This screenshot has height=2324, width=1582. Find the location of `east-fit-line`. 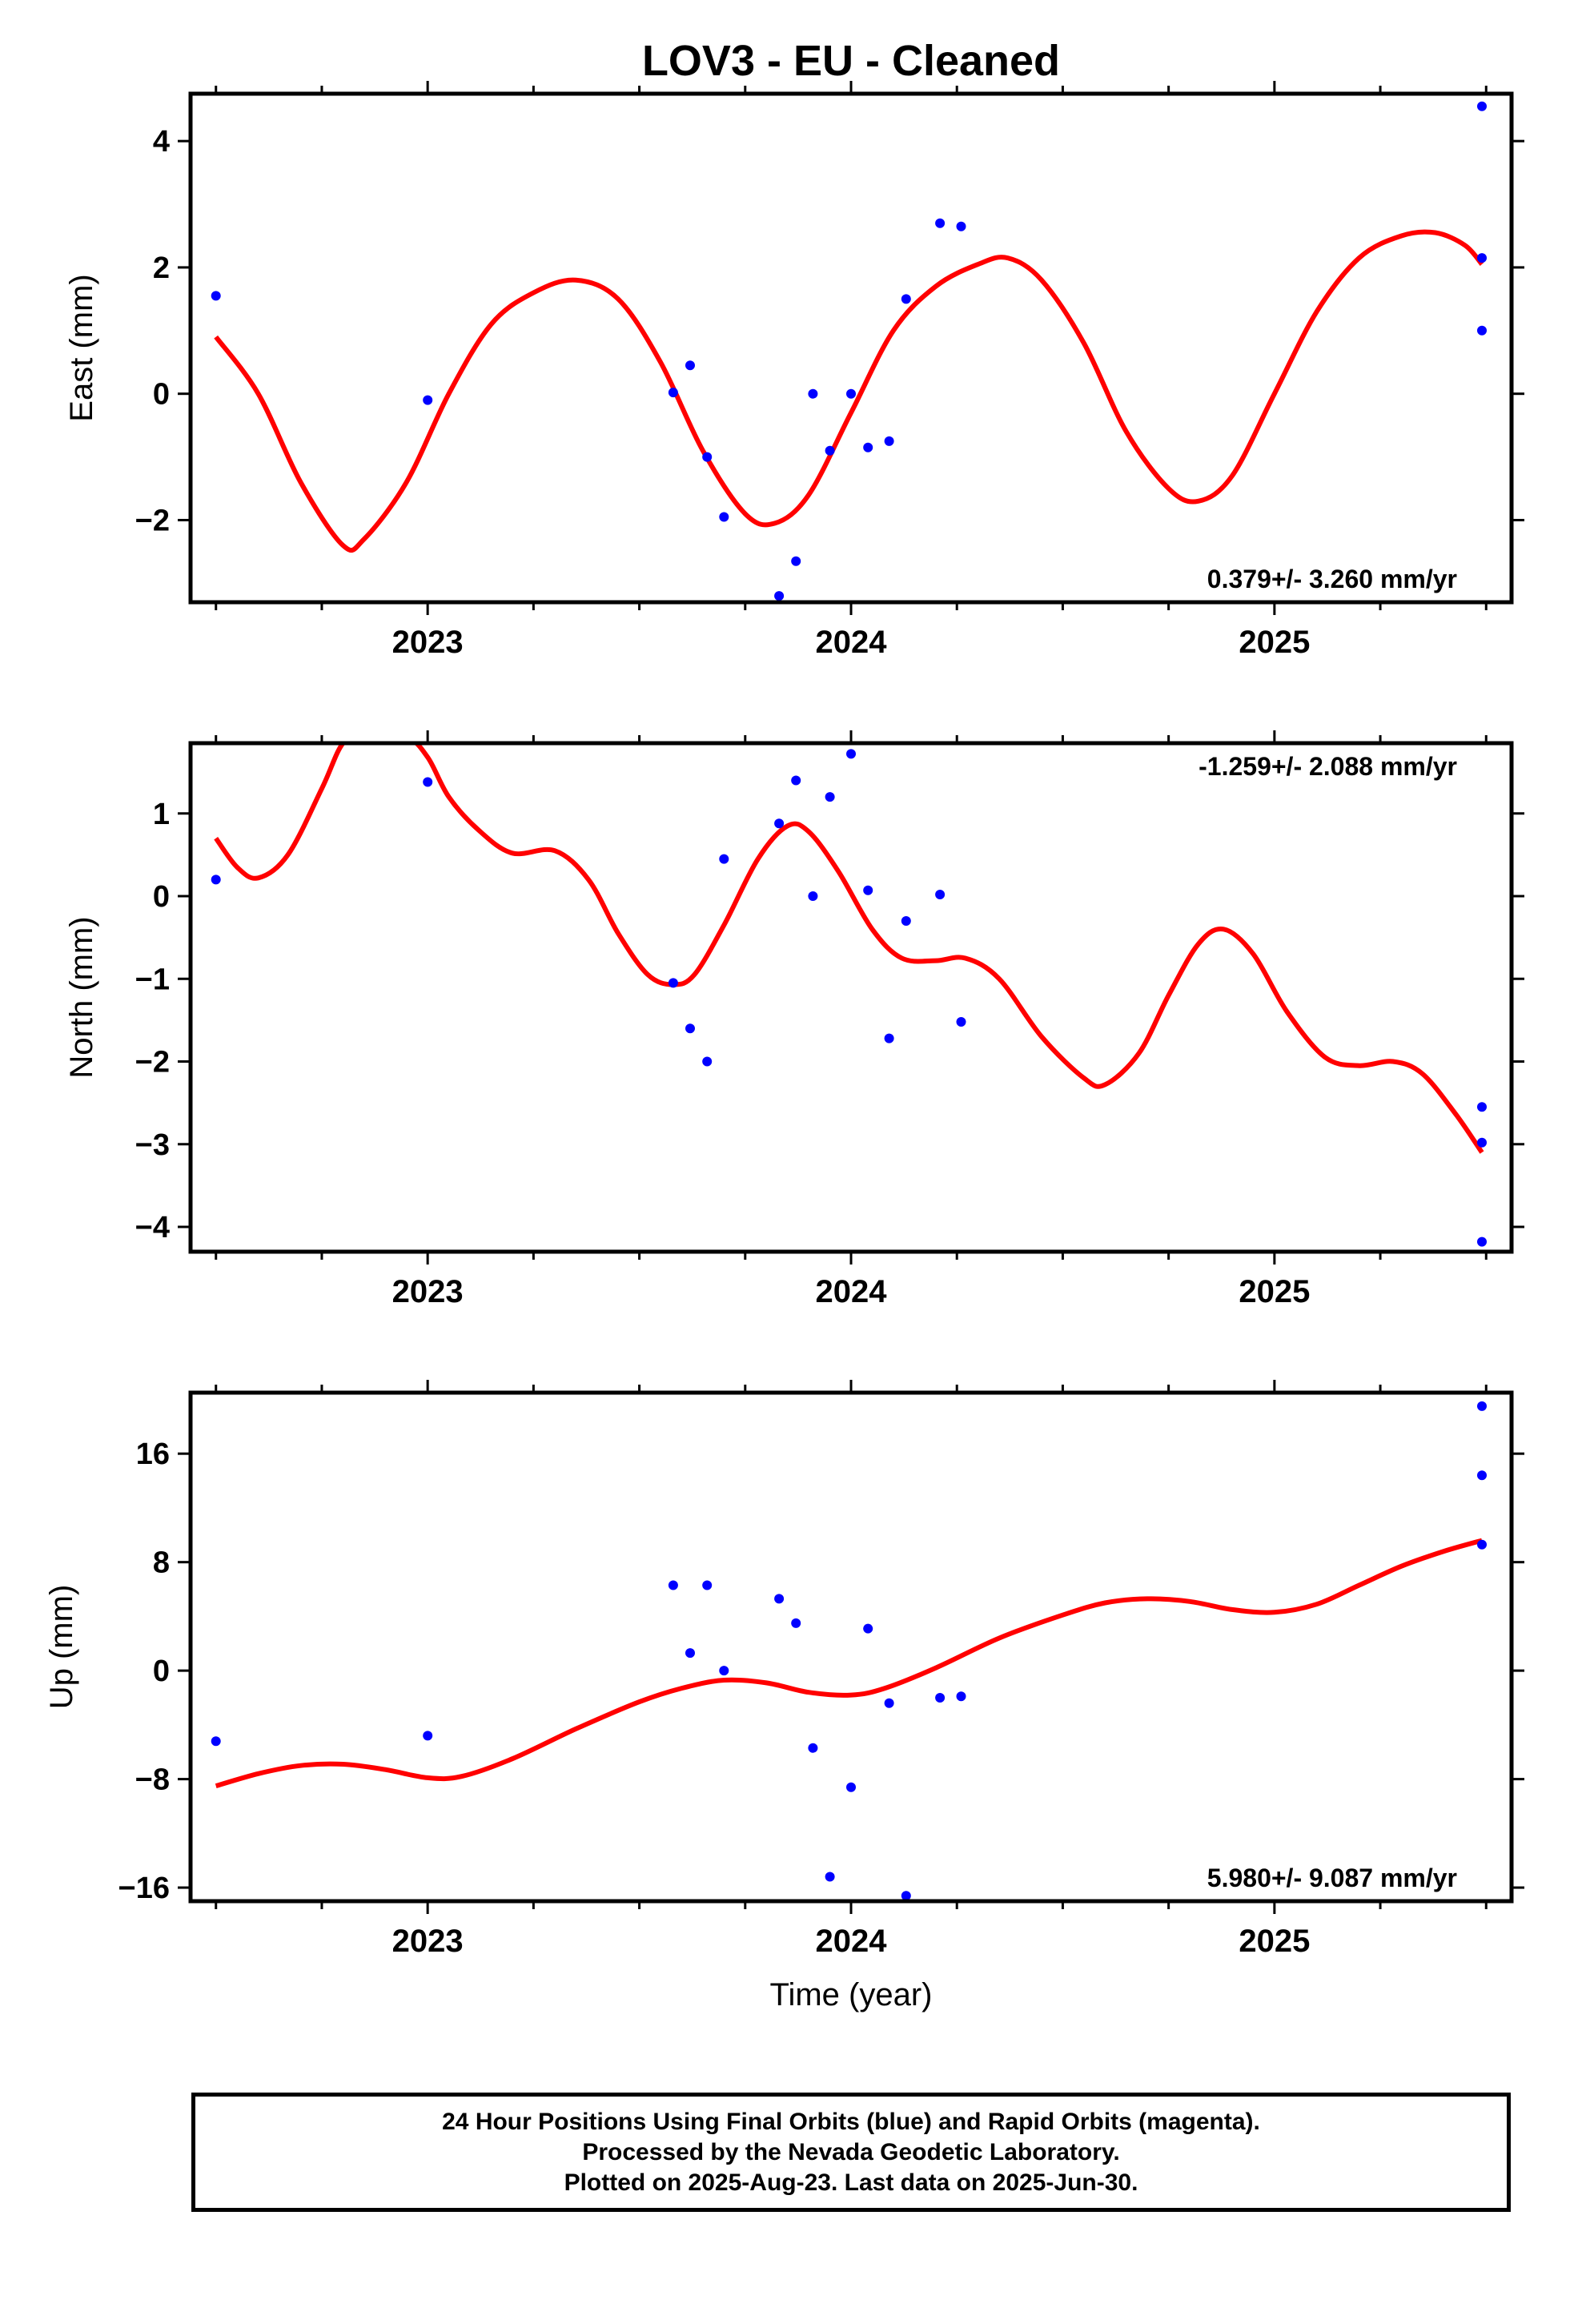

east-fit-line is located at coordinates (849, 391).